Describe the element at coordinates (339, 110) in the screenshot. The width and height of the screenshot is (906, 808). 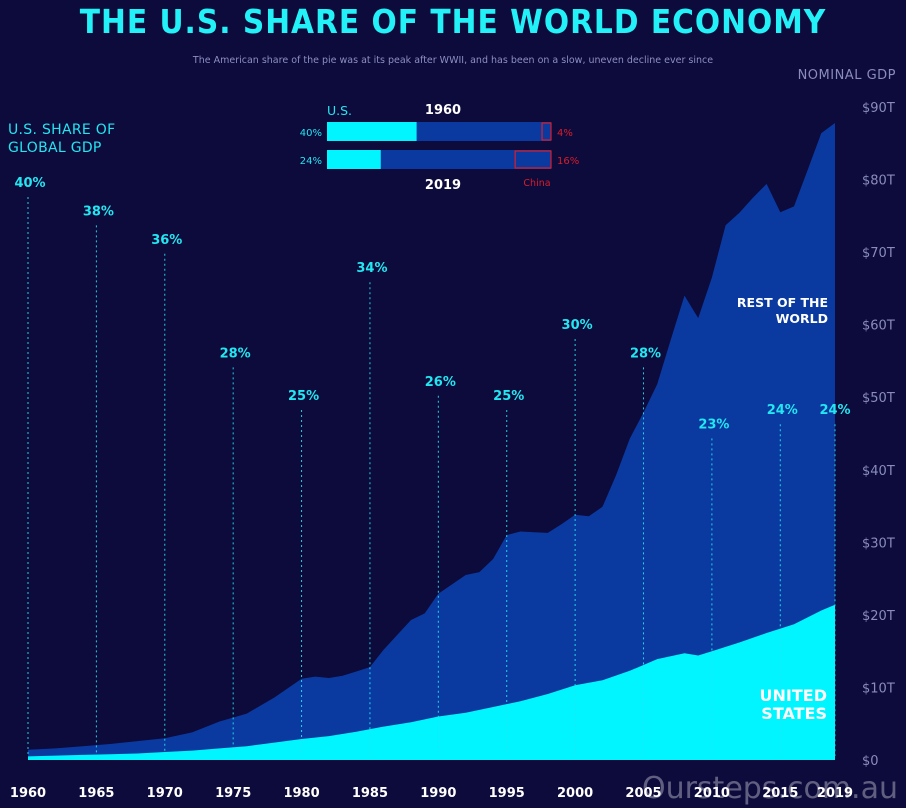
I see `inset-us-header: U.S.` at that location.